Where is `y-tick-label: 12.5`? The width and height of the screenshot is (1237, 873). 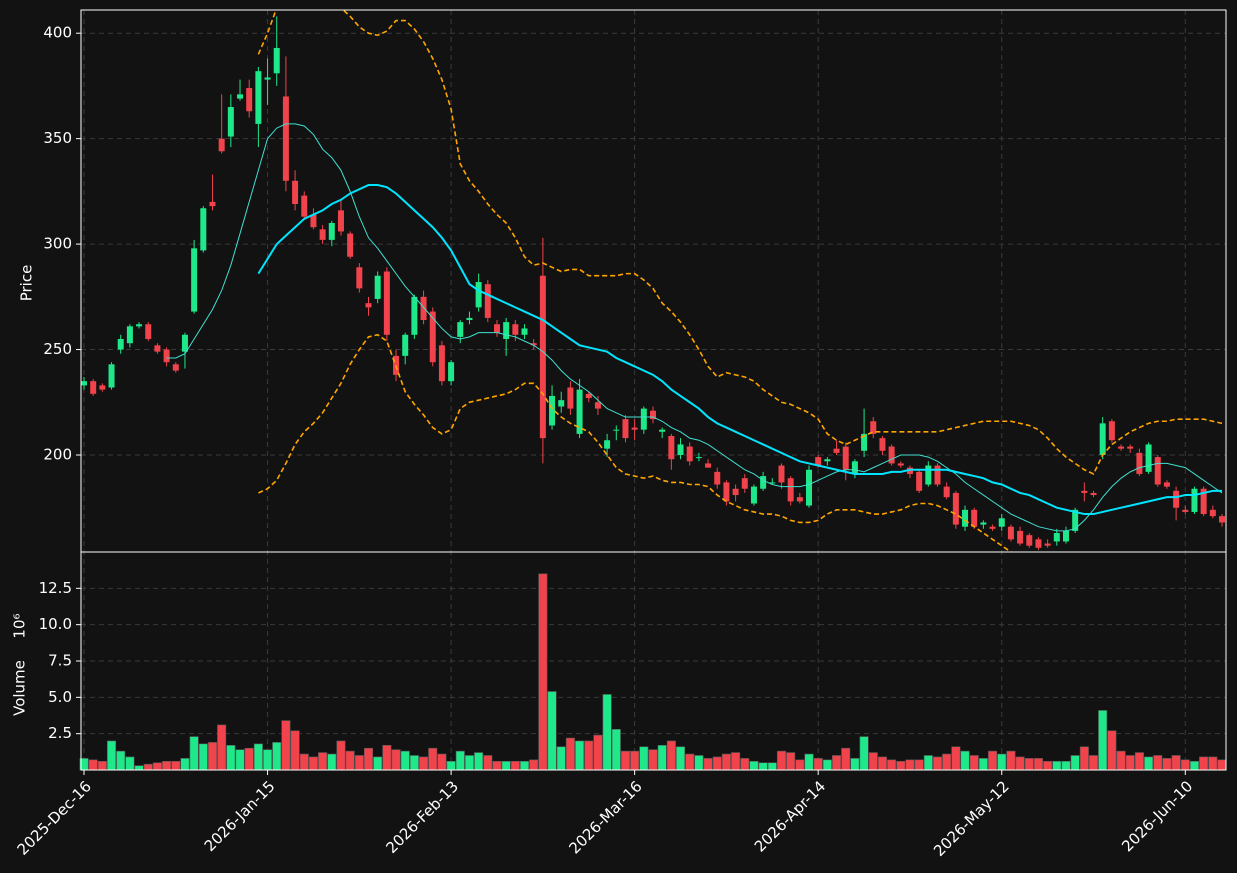 y-tick-label: 12.5 is located at coordinates (55, 588).